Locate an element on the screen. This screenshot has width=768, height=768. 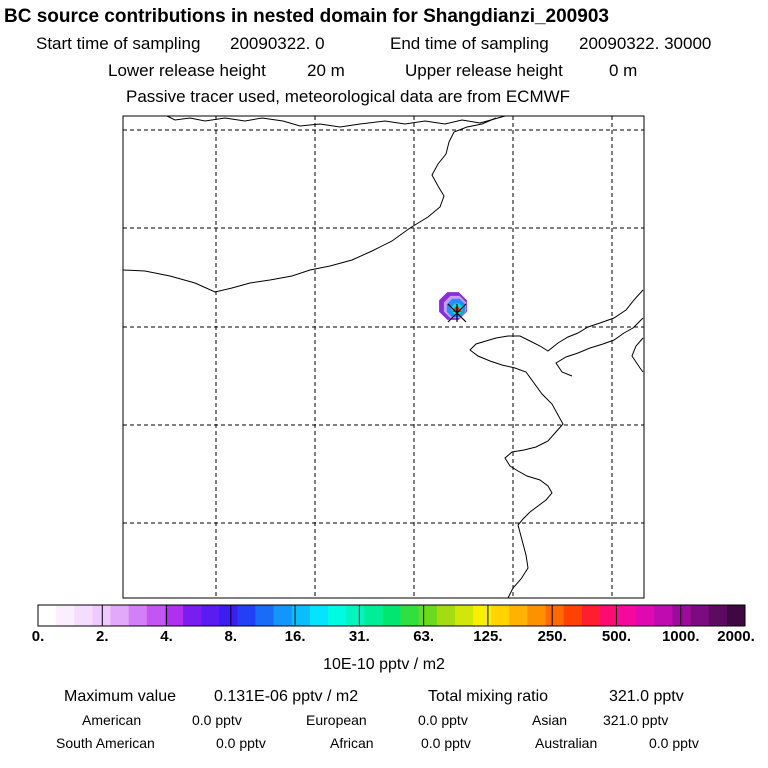
region-value-american: 0.0 pptv is located at coordinates (217, 720).